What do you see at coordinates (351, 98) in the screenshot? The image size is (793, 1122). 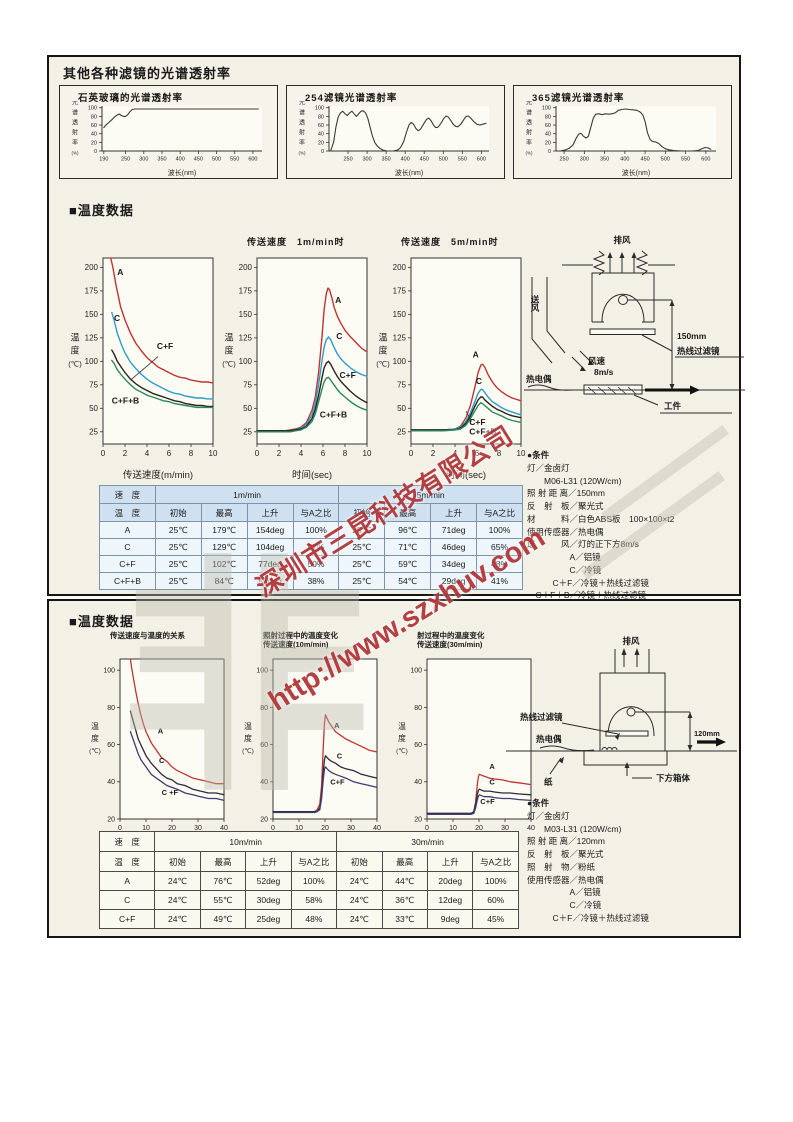 I see `filter254-chart-title: 254滤镜光谱透射率` at bounding box center [351, 98].